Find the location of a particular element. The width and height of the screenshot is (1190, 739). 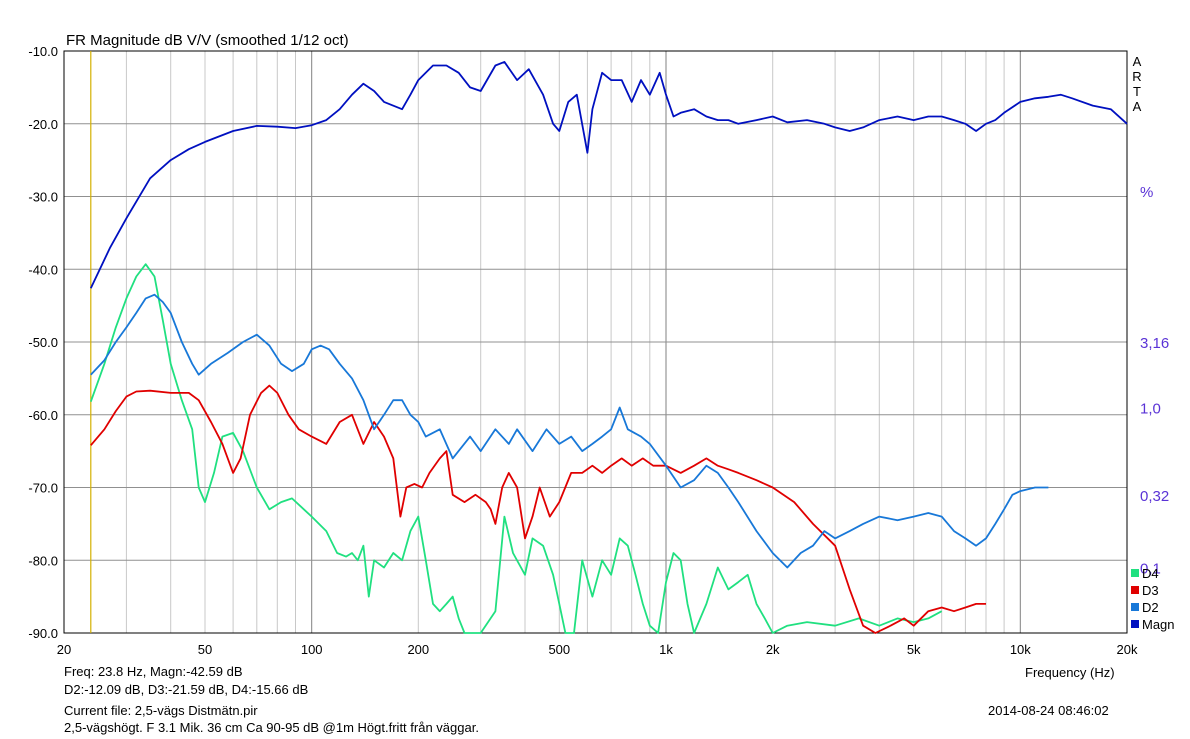

x-tick-label: 200 is located at coordinates (418, 649).